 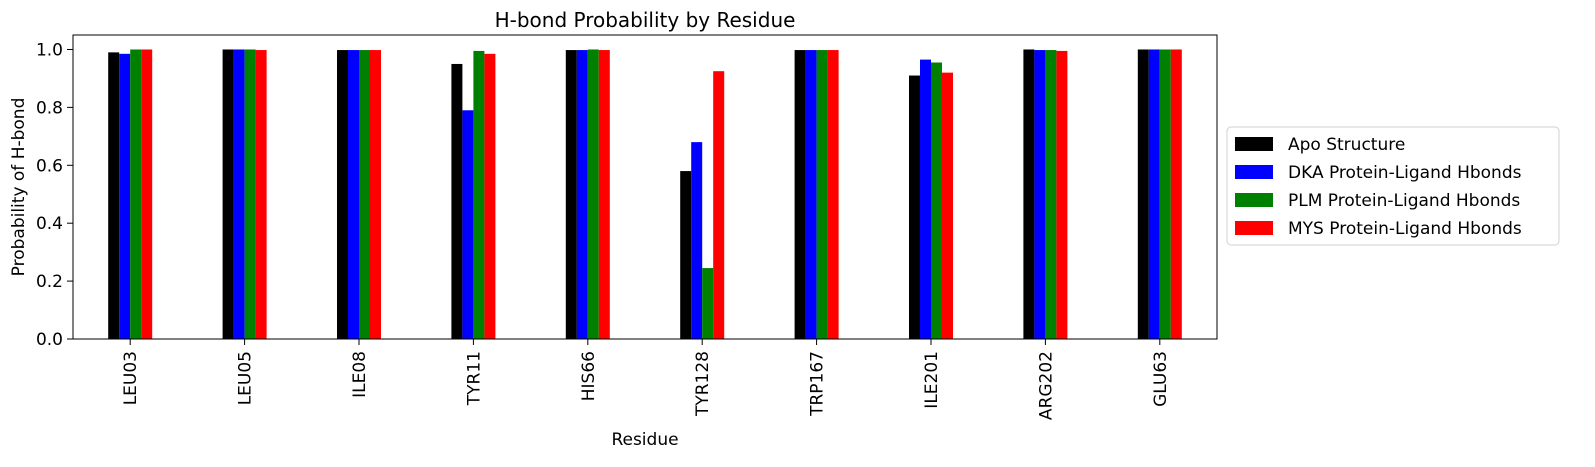 I want to click on y-tick-label: 1.0, so click(x=49, y=50).